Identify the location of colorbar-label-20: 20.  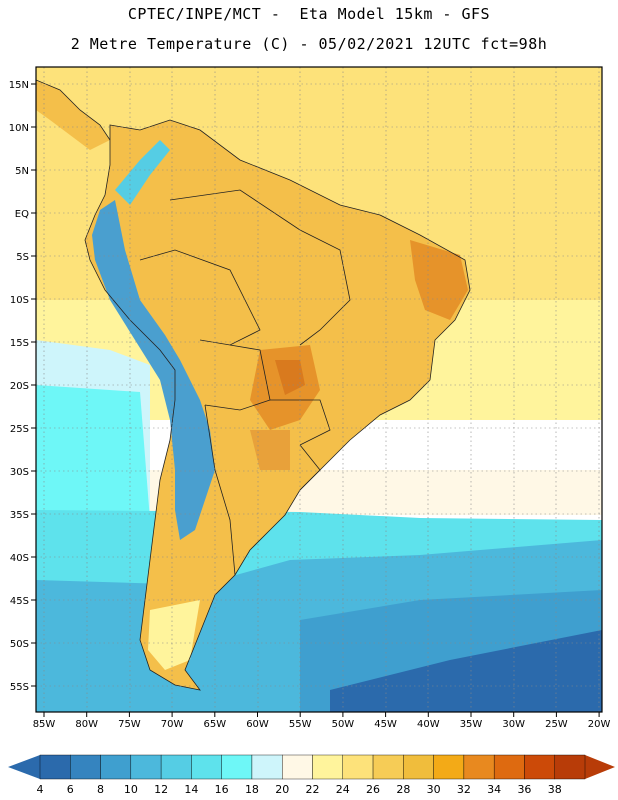
(282, 789).